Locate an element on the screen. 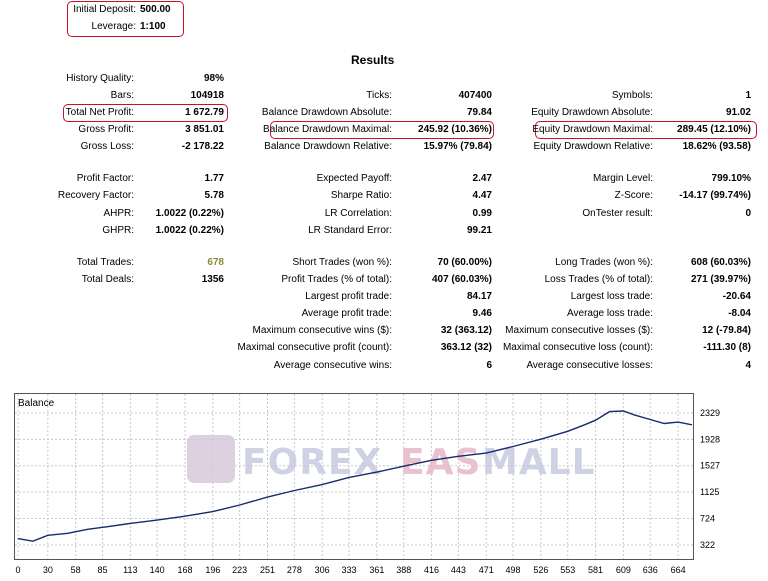  col1-value-3: 3 851.01 is located at coordinates (204, 129).